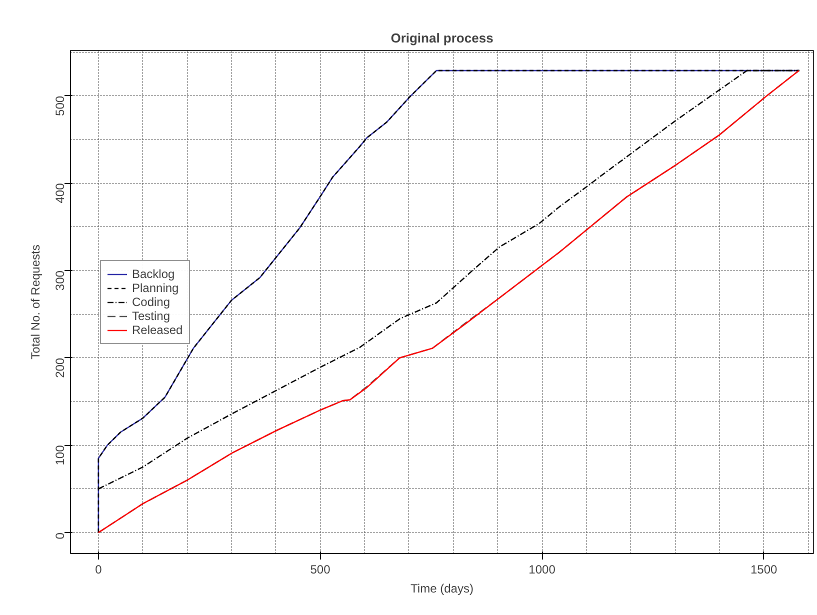 The image size is (817, 615). I want to click on y-tick-label: 0, so click(60, 536).